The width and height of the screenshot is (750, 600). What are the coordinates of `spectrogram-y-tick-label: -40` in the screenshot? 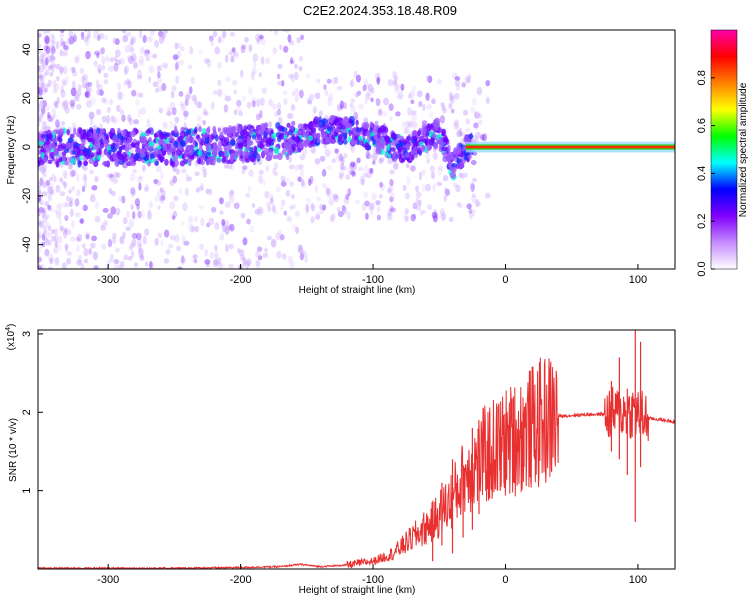 It's located at (27, 245).